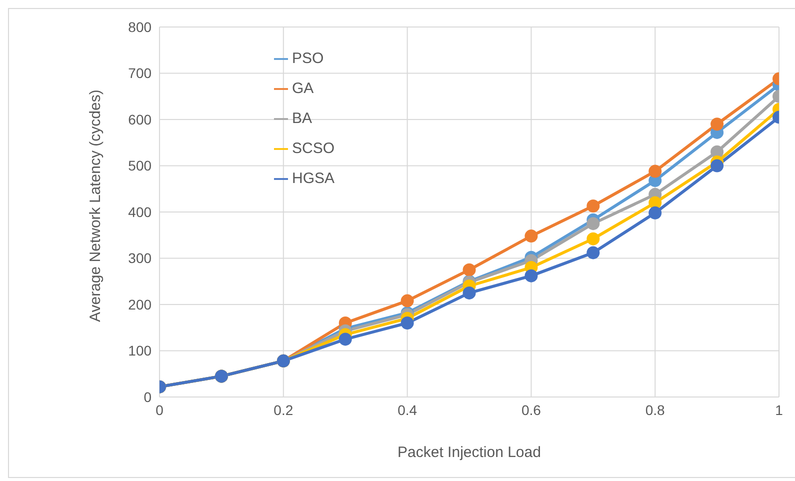 This screenshot has height=481, width=795. I want to click on legend-label: GA, so click(303, 88).